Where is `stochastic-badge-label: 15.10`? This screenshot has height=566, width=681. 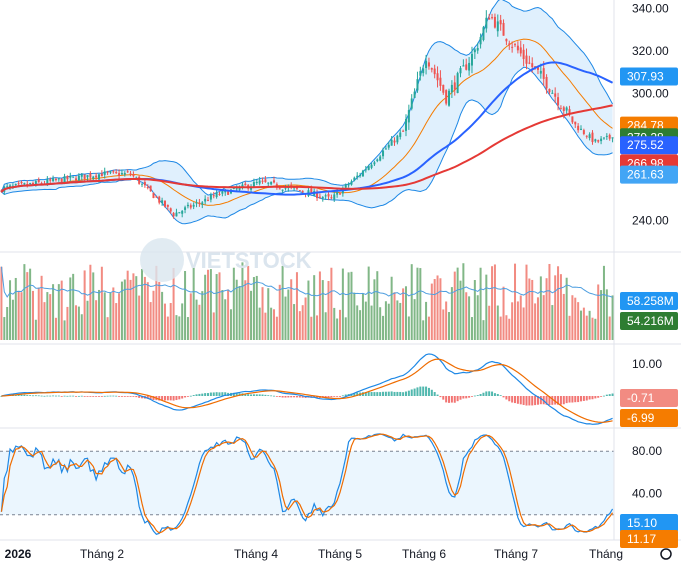
stochastic-badge-label: 15.10 is located at coordinates (642, 523).